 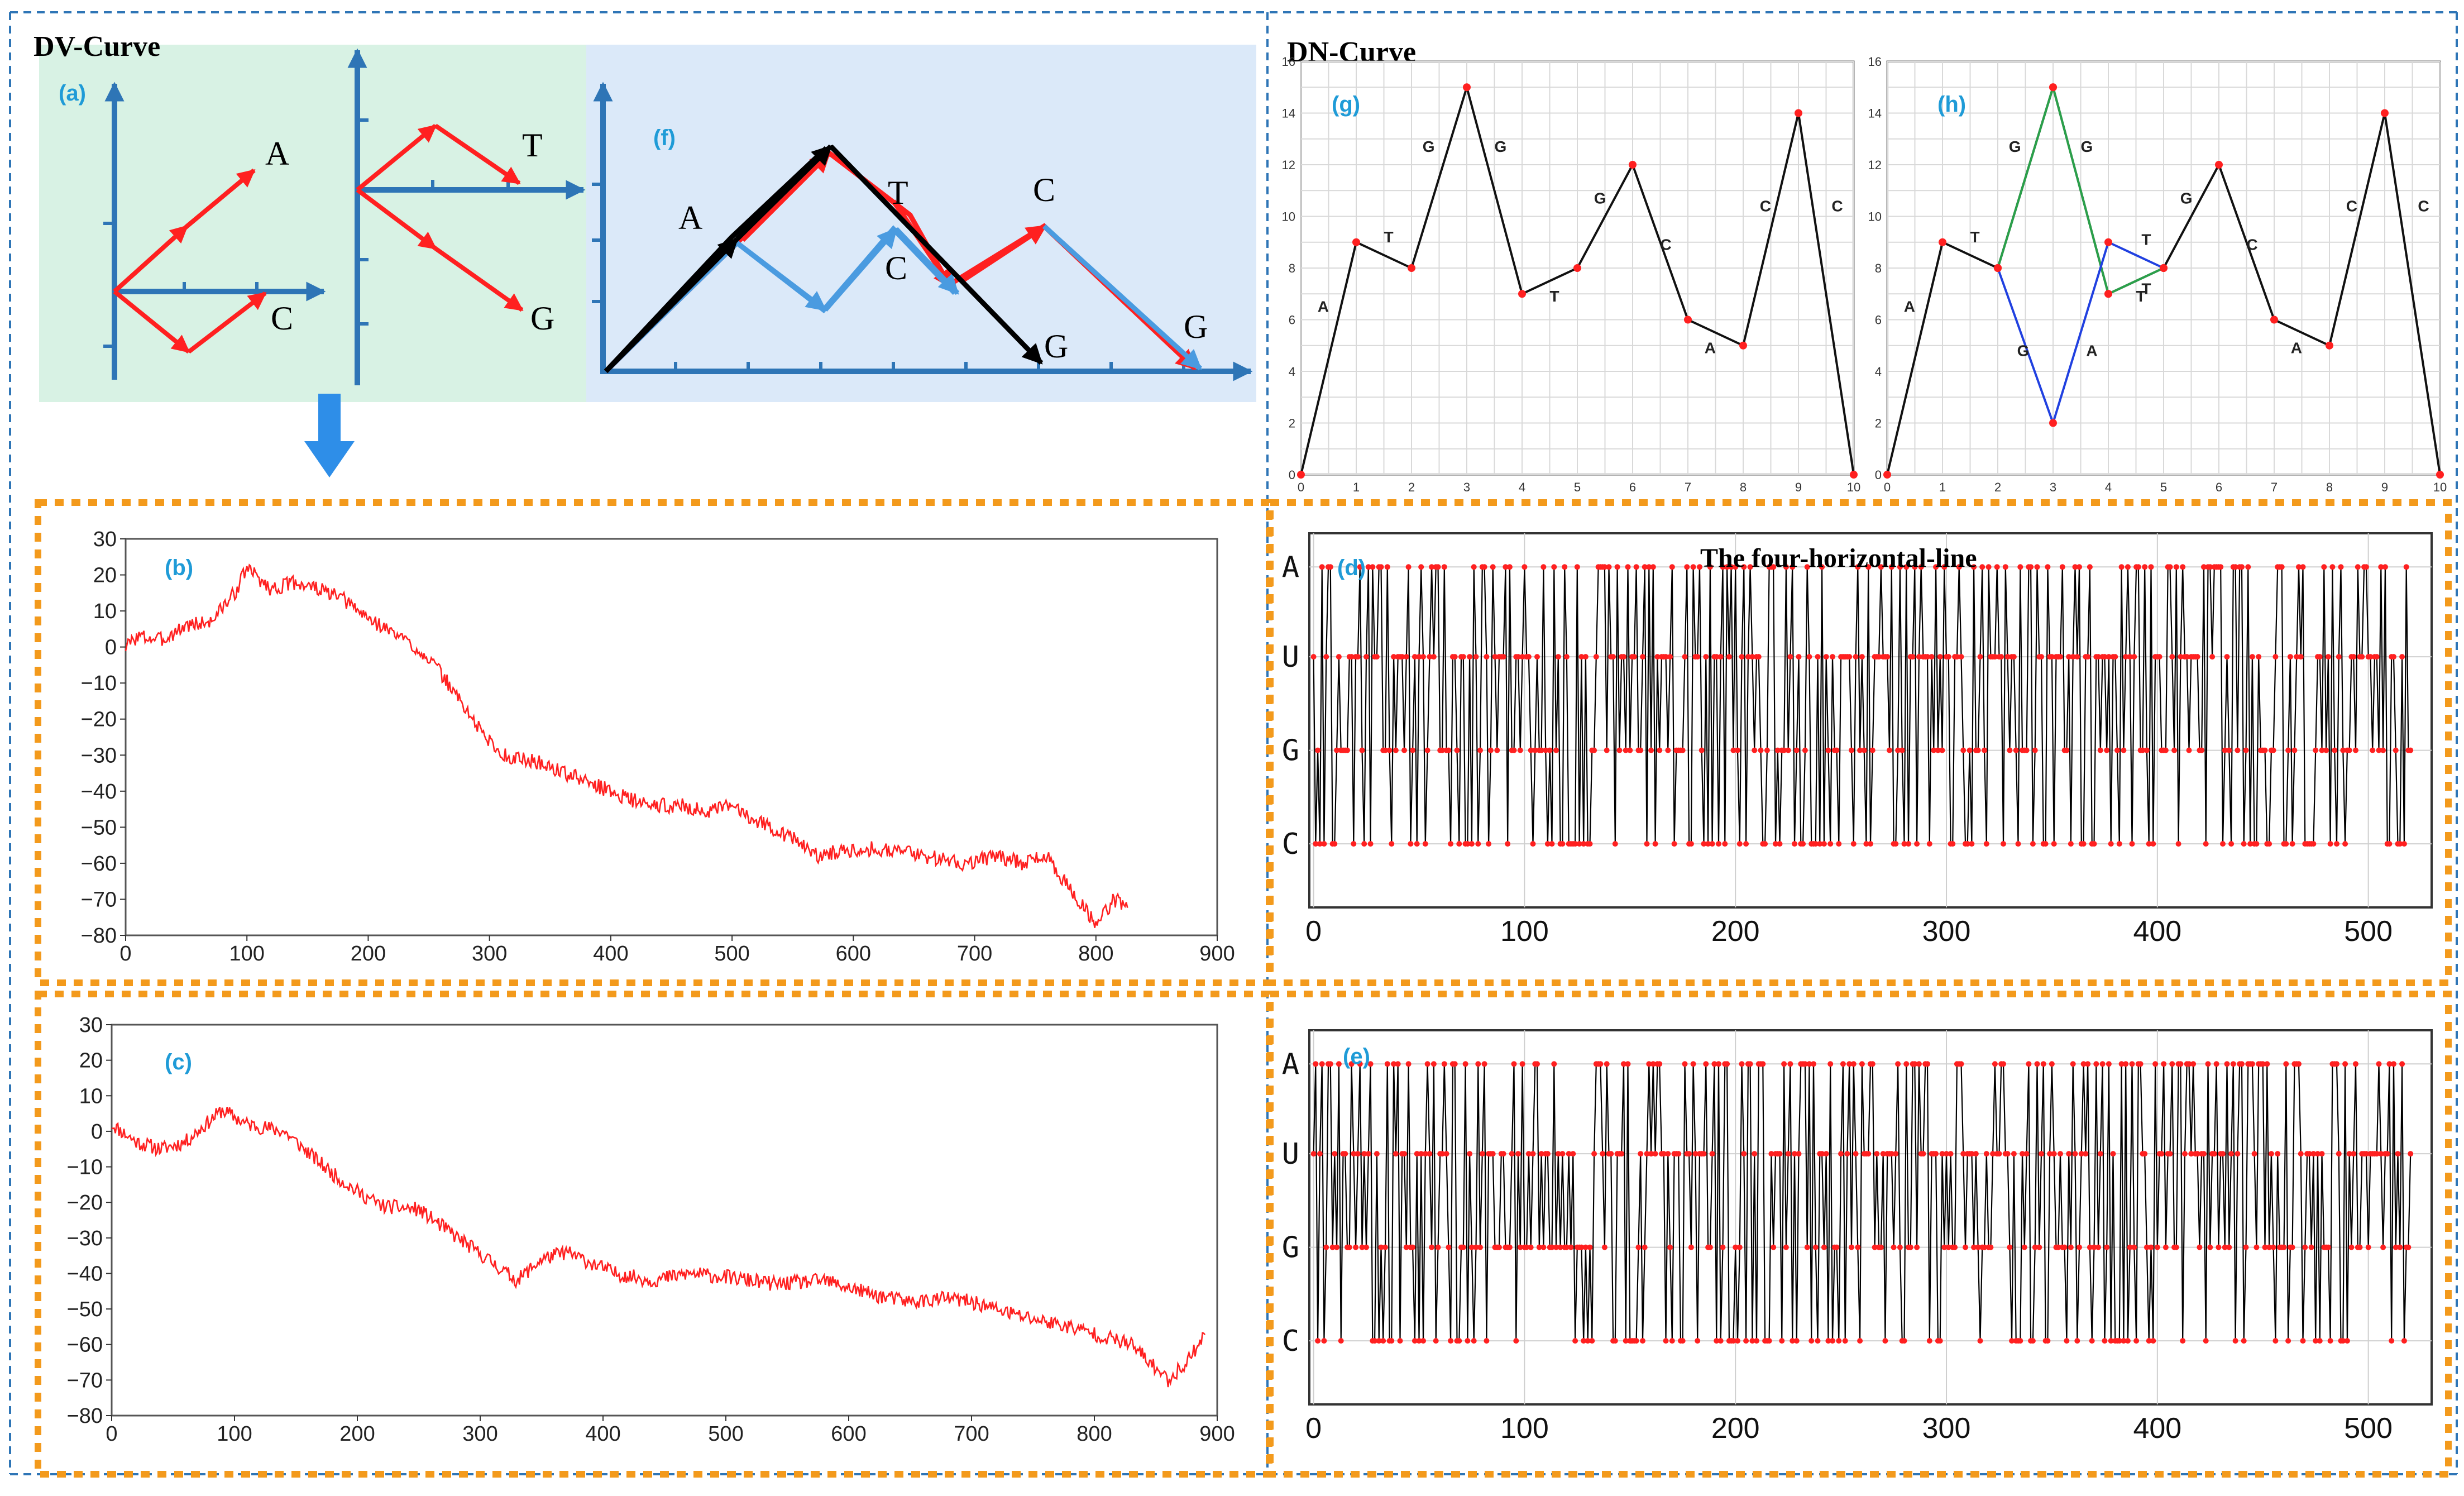 I want to click on y-tick-label: 2, so click(x=1292, y=424).